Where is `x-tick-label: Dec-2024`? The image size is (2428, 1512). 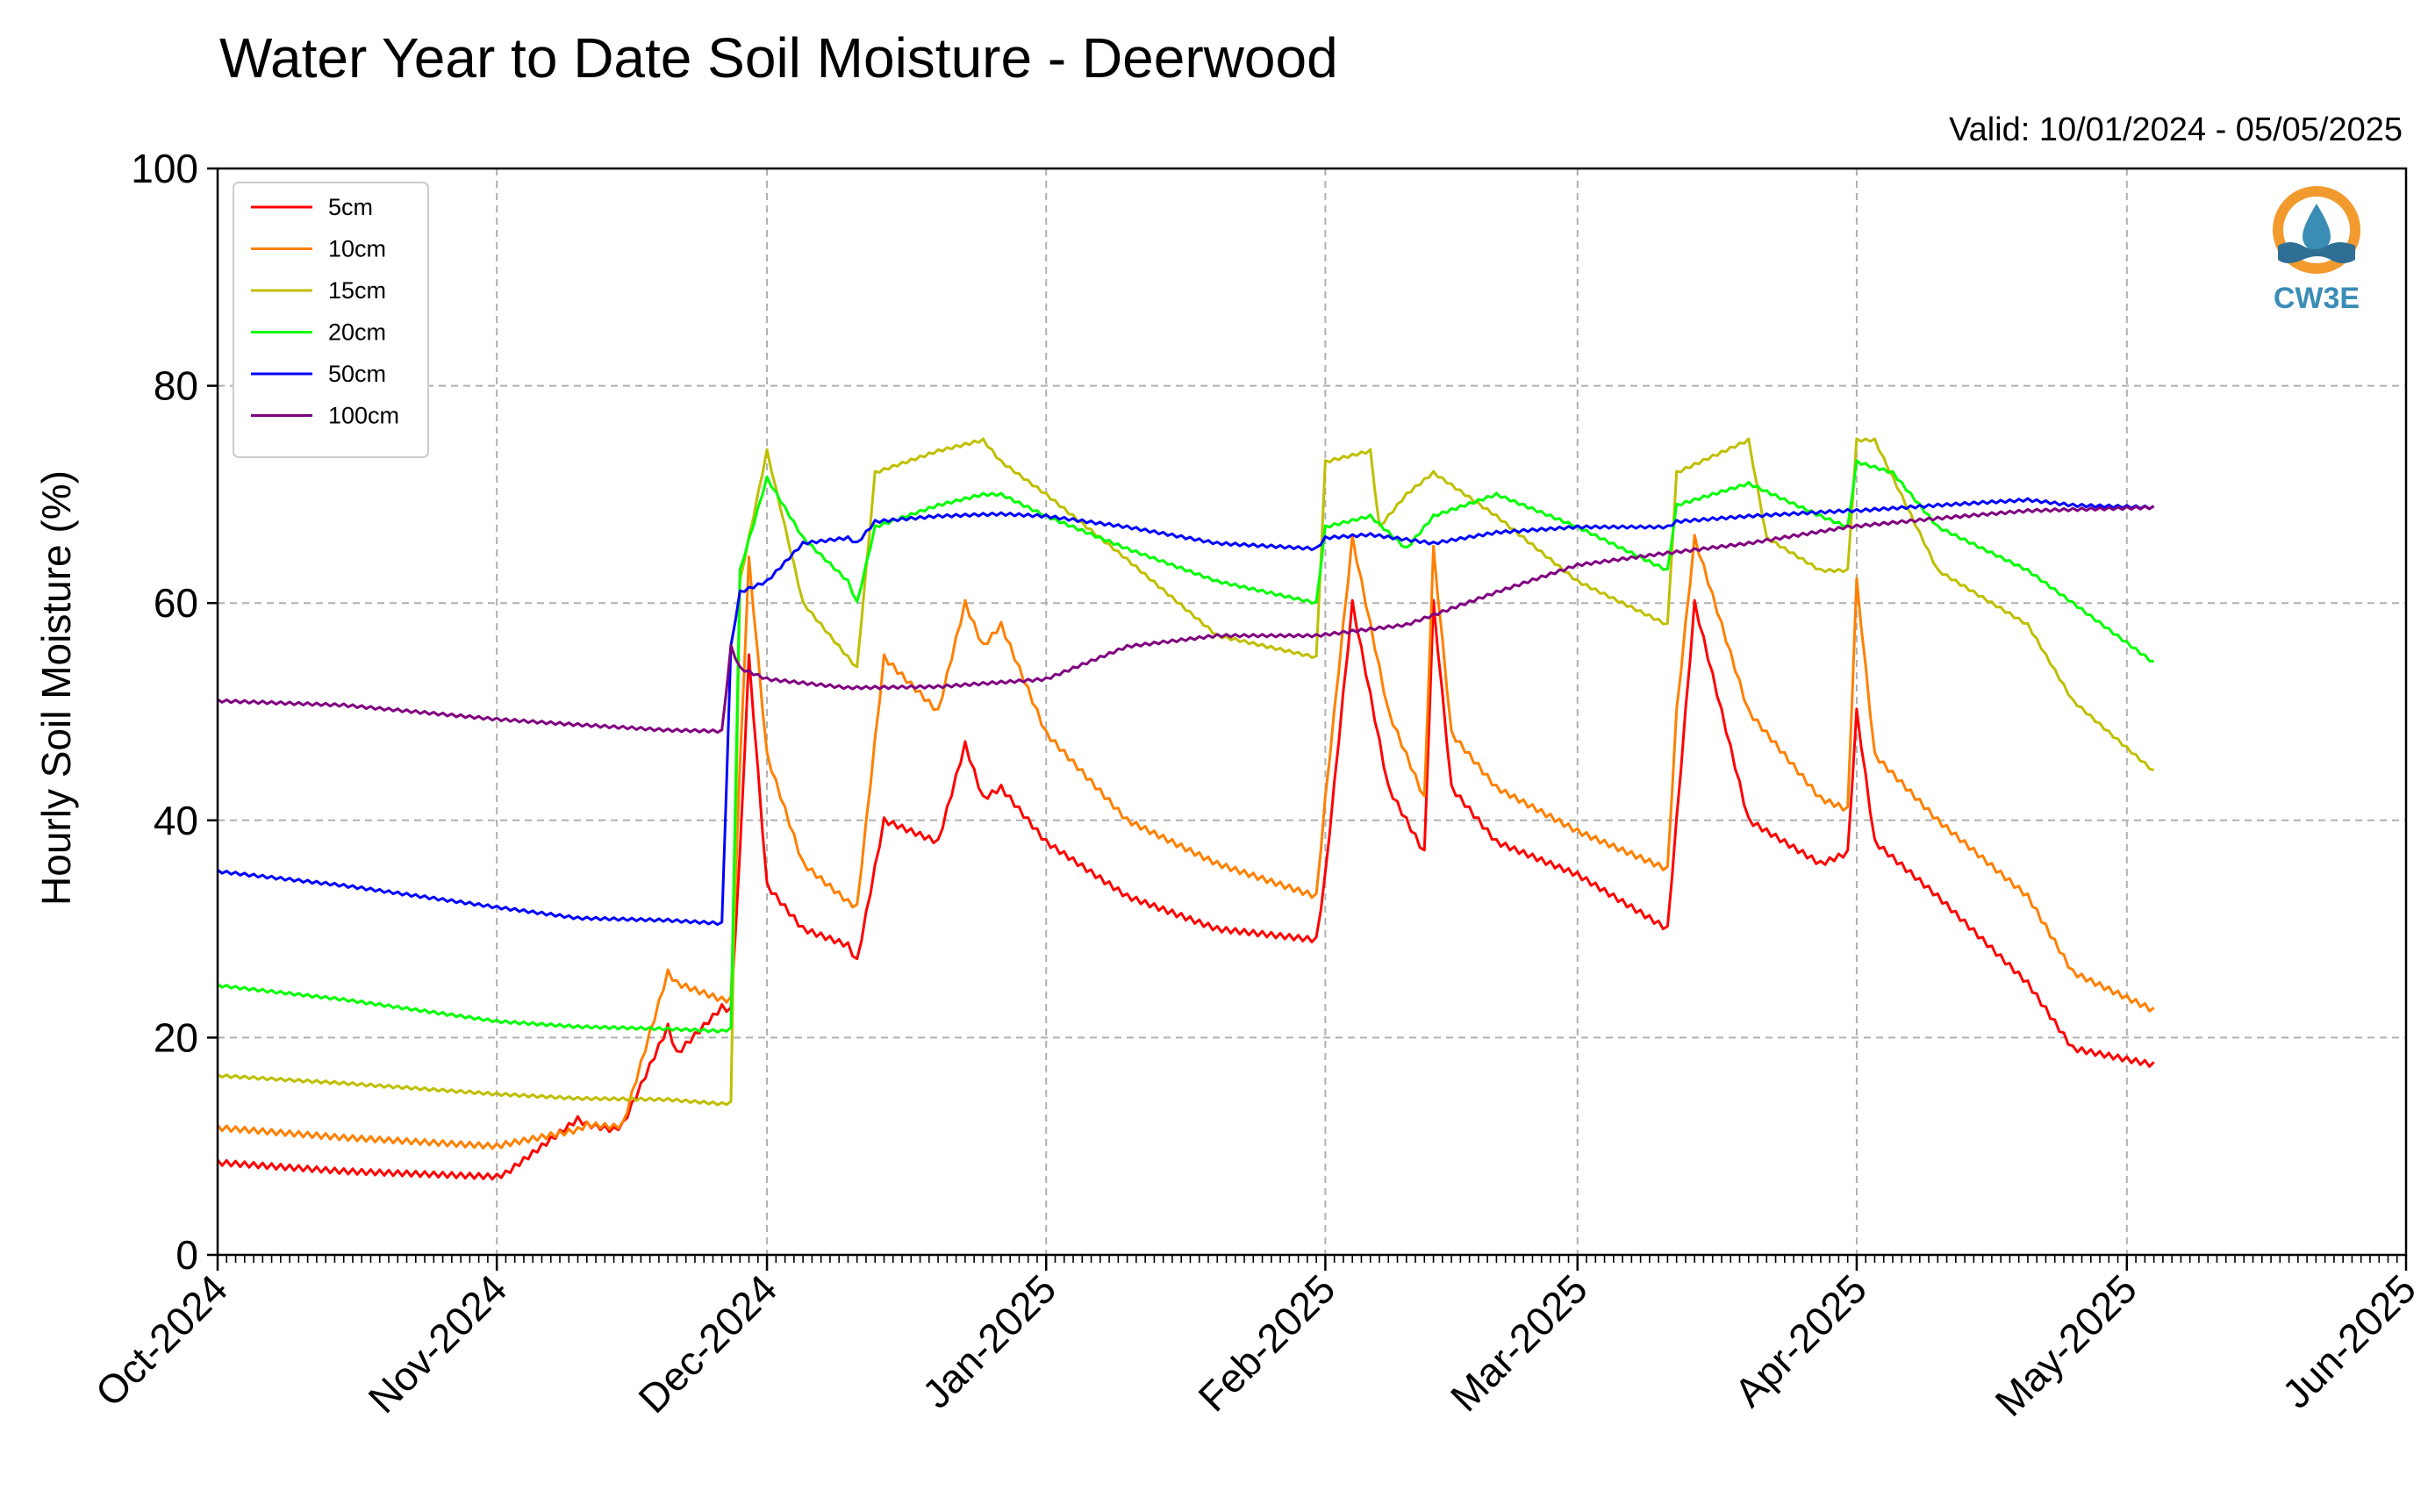
x-tick-label: Dec-2024 is located at coordinates (707, 1344).